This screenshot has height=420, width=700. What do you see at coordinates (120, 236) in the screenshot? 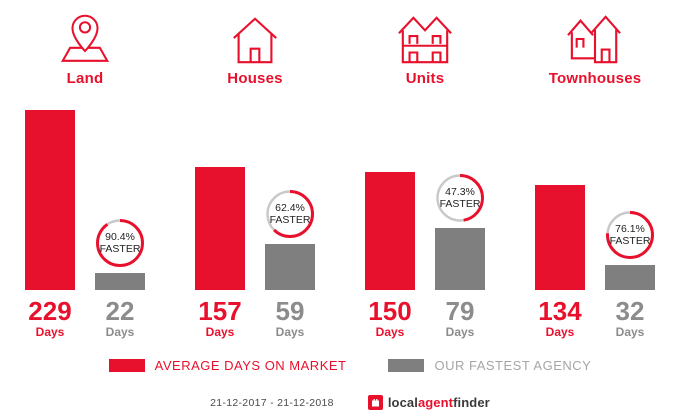
I see `faster-percent: 90.4%` at bounding box center [120, 236].